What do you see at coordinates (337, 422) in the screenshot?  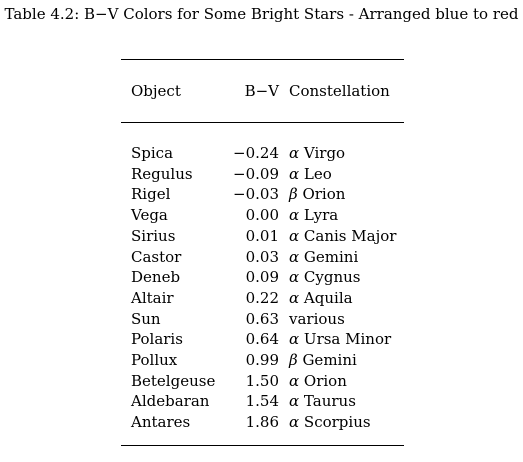 I see `constellation-name: Scorpius` at bounding box center [337, 422].